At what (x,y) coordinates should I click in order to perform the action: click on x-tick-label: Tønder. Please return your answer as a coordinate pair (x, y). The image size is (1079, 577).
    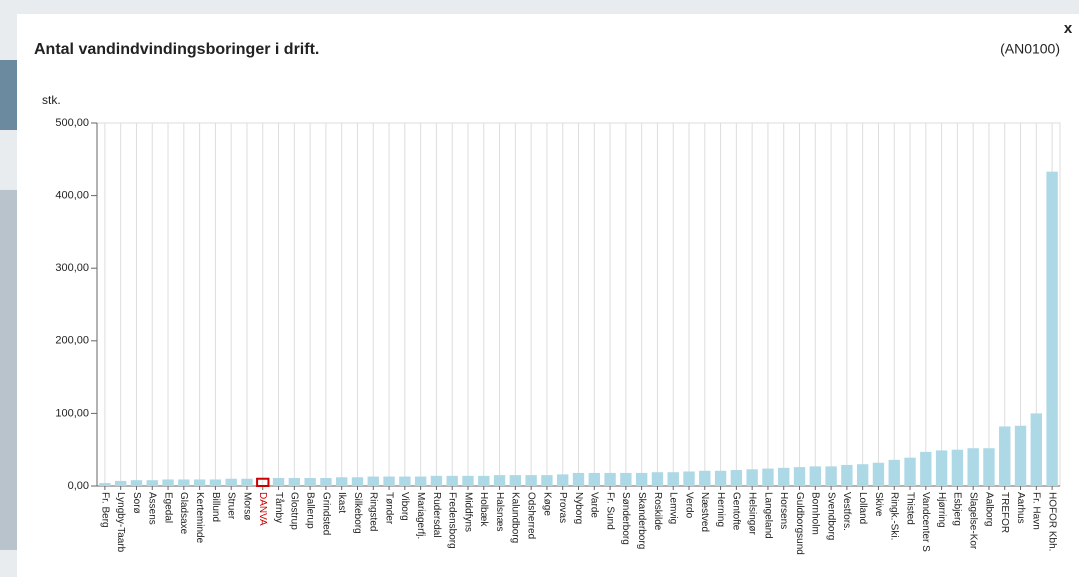
    Looking at the image, I should click on (388, 508).